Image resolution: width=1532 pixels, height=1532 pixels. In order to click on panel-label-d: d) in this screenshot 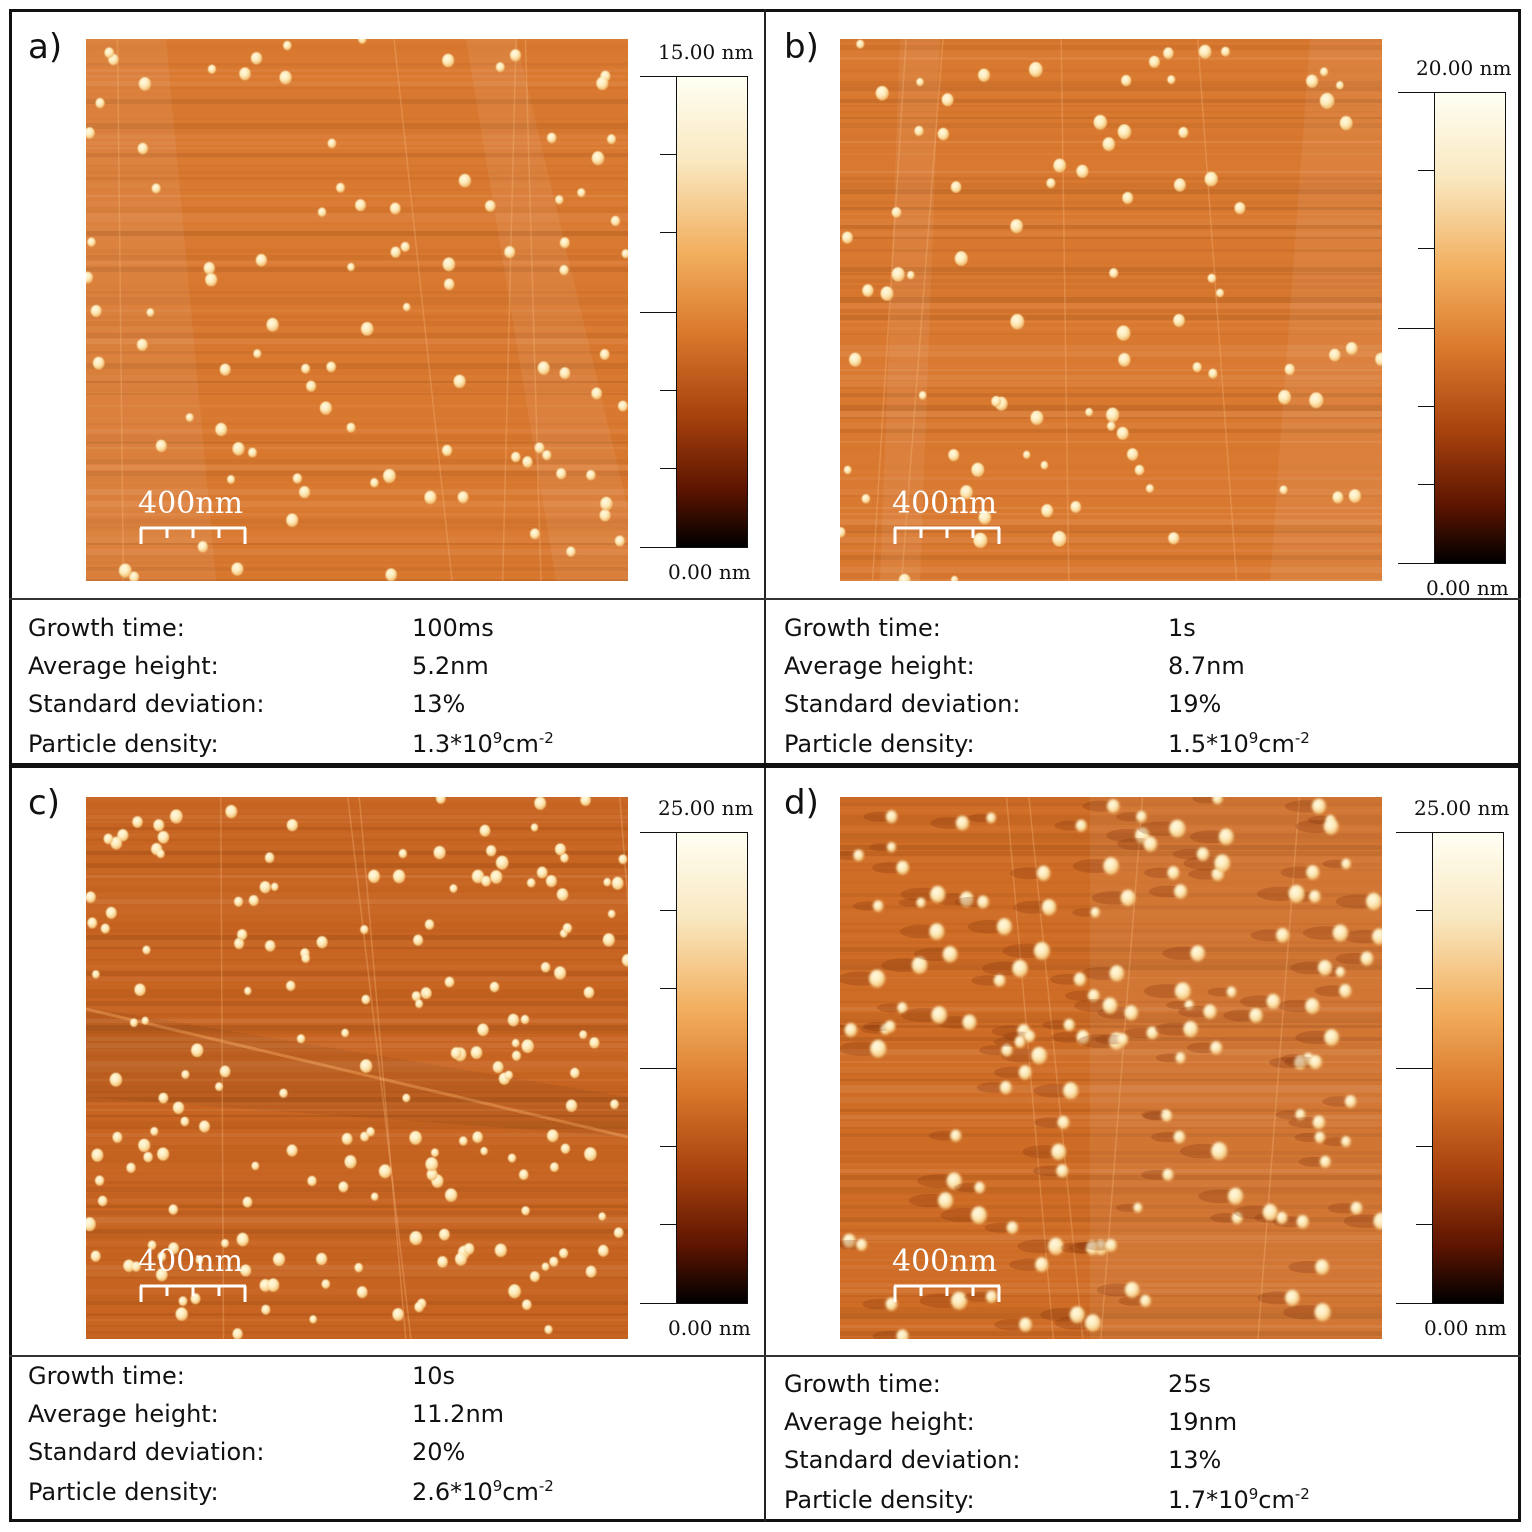, I will do `click(801, 803)`.